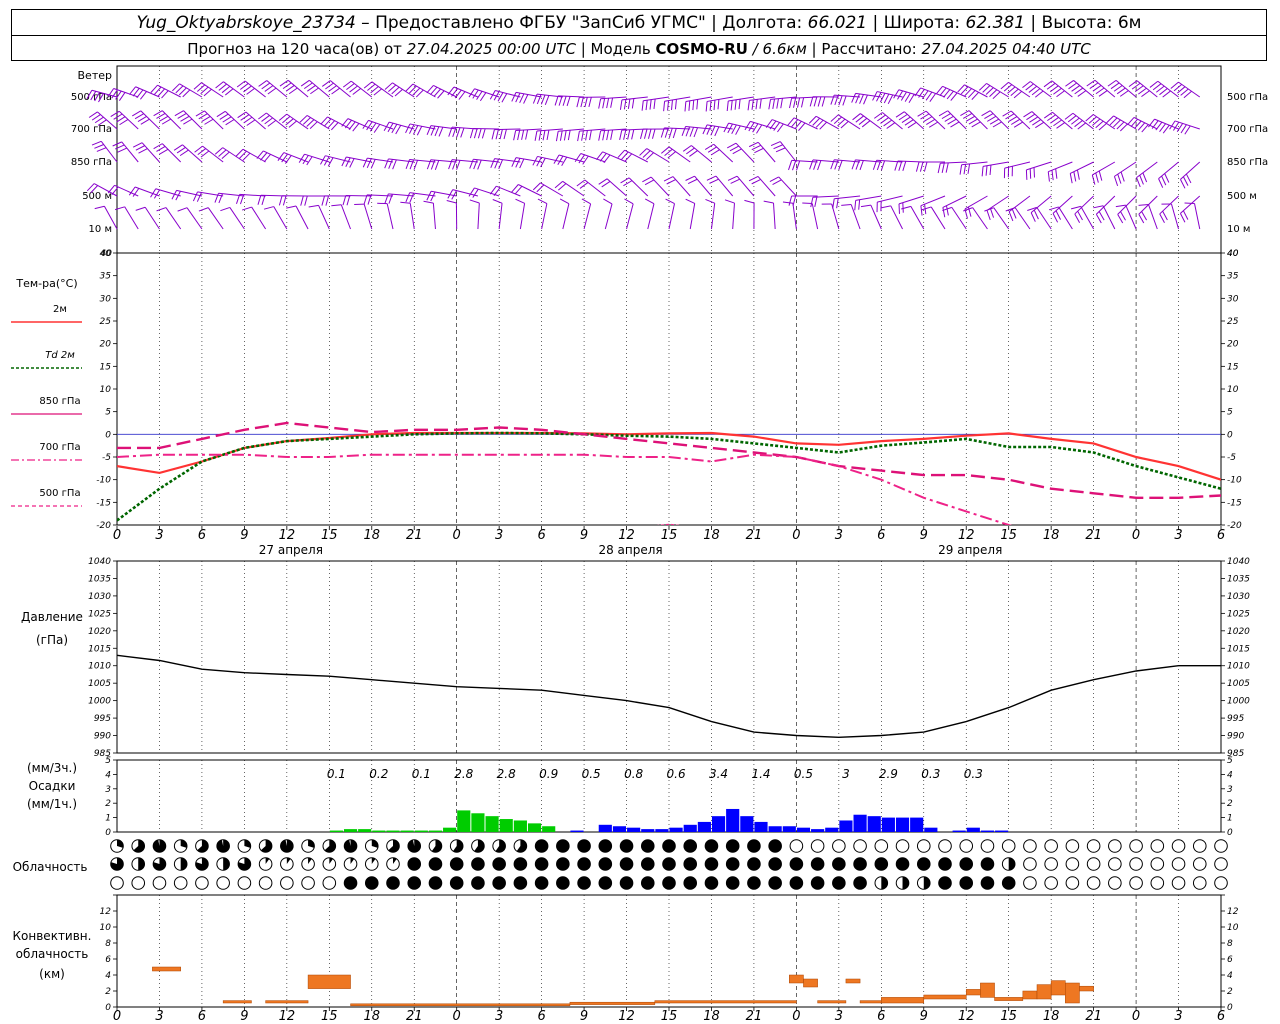  What do you see at coordinates (1083, 23) in the screenshot?
I see `header-altitude: | Высота: 6м` at bounding box center [1083, 23].